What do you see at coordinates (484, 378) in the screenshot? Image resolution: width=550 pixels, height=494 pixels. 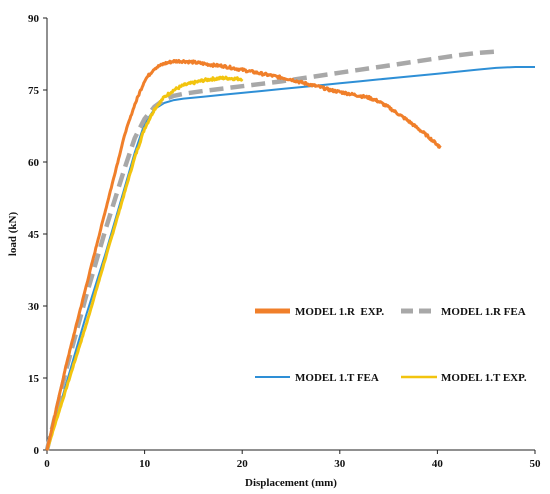 I see `legend-label-model-1t-exp: MODEL 1.T EXP.` at bounding box center [484, 378].